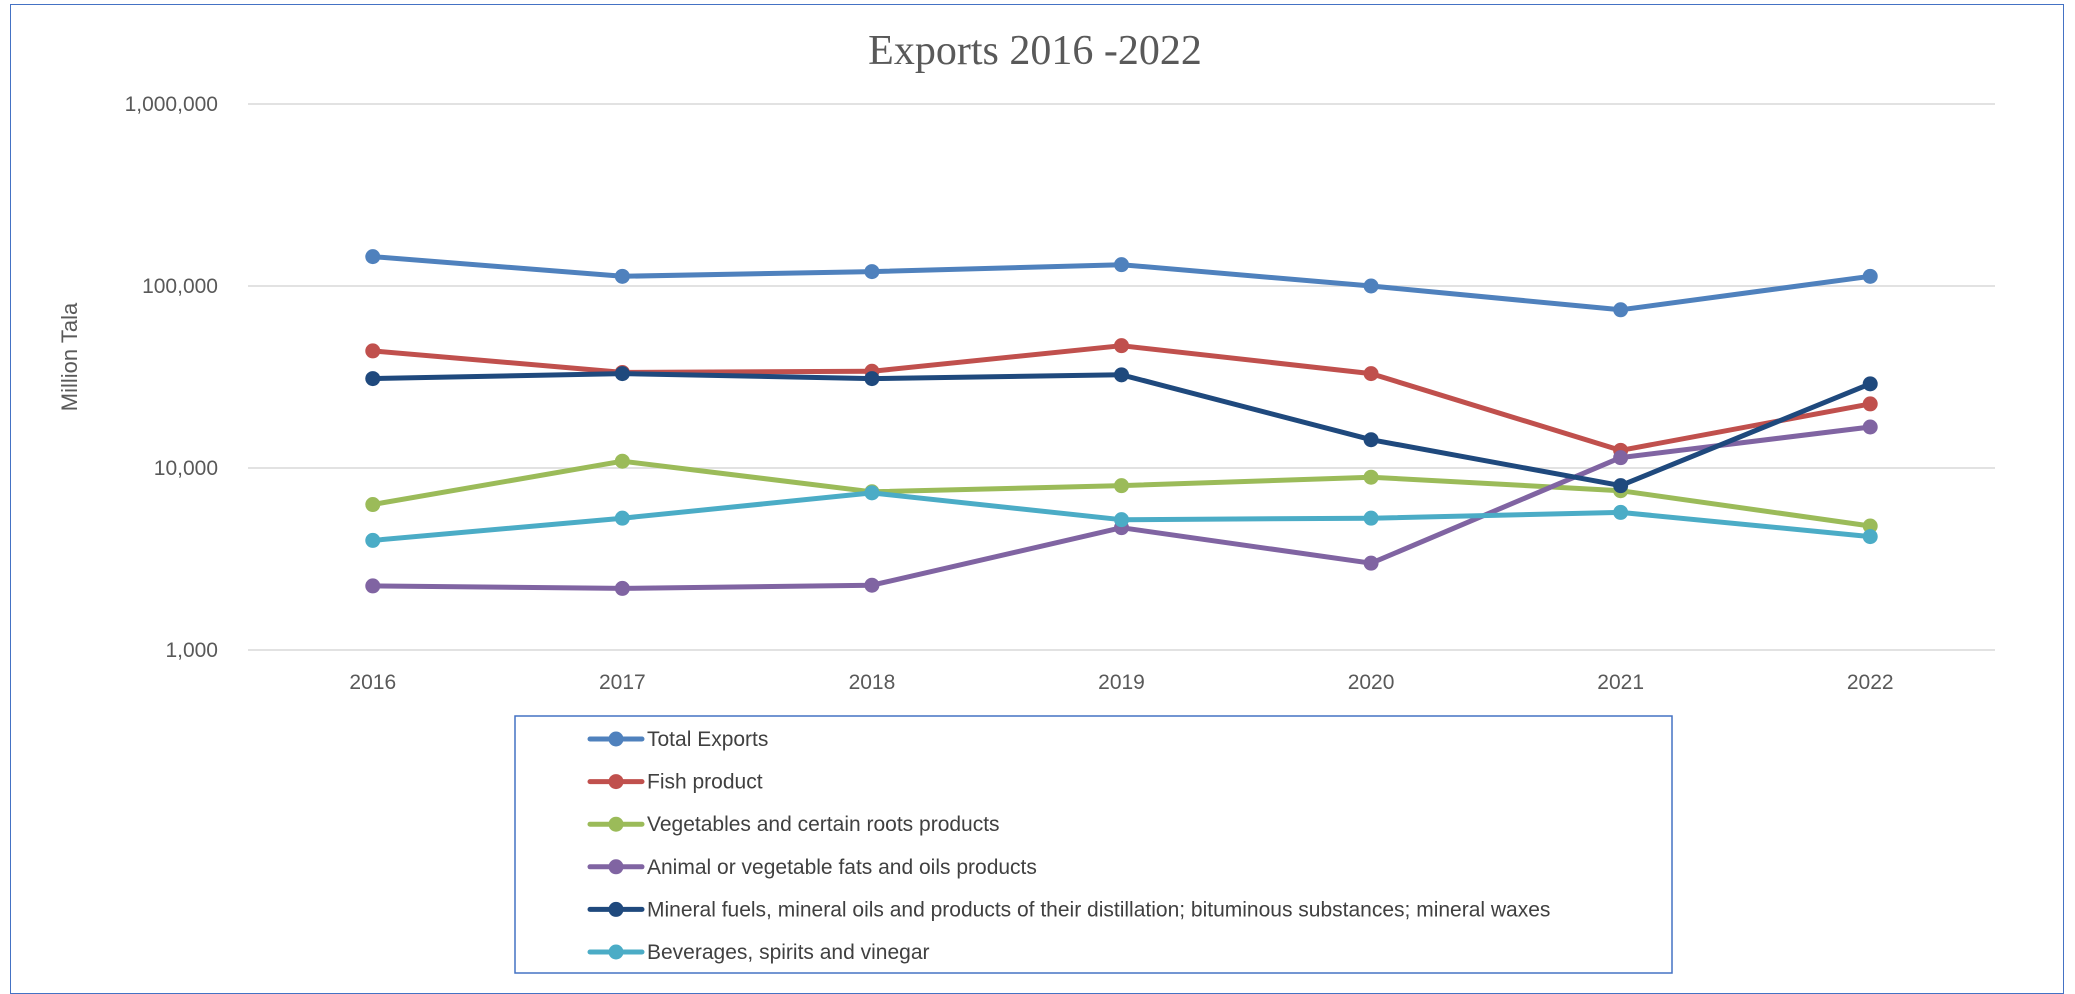 The width and height of the screenshot is (2075, 994). I want to click on chart-title: Exports 2016 -2022, so click(1035, 51).